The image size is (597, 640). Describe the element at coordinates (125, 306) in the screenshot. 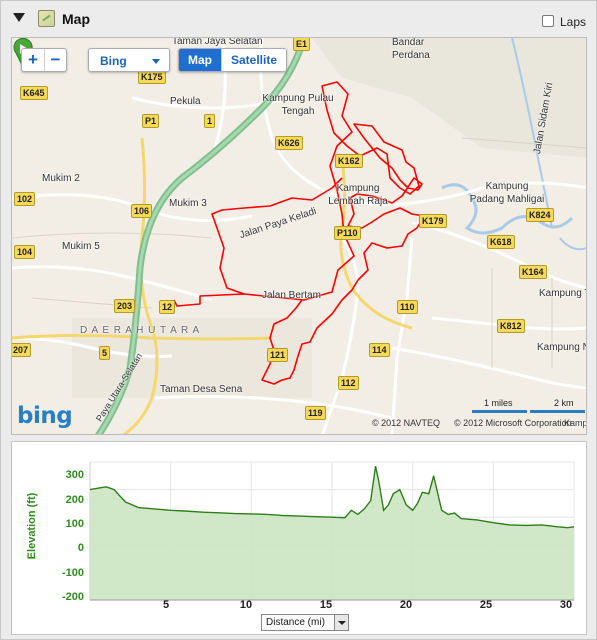

I see `road-shield: 203` at that location.